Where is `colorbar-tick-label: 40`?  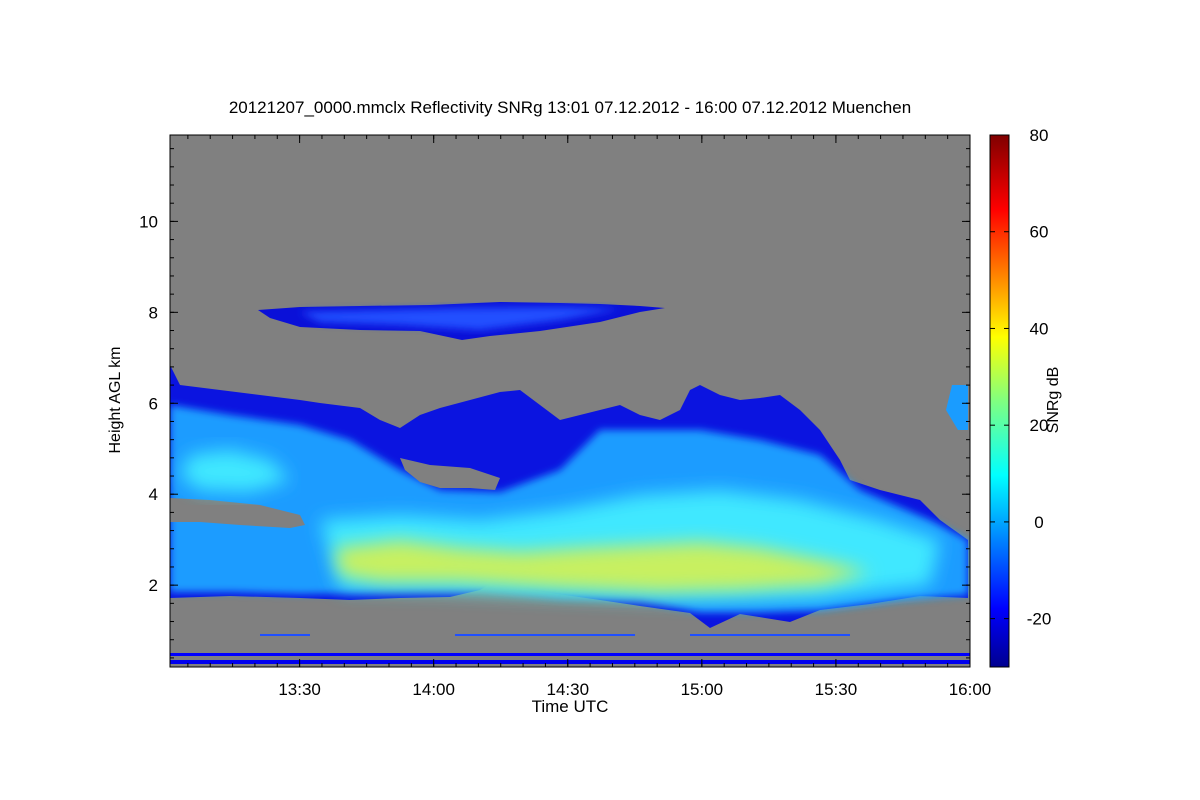 colorbar-tick-label: 40 is located at coordinates (1039, 328).